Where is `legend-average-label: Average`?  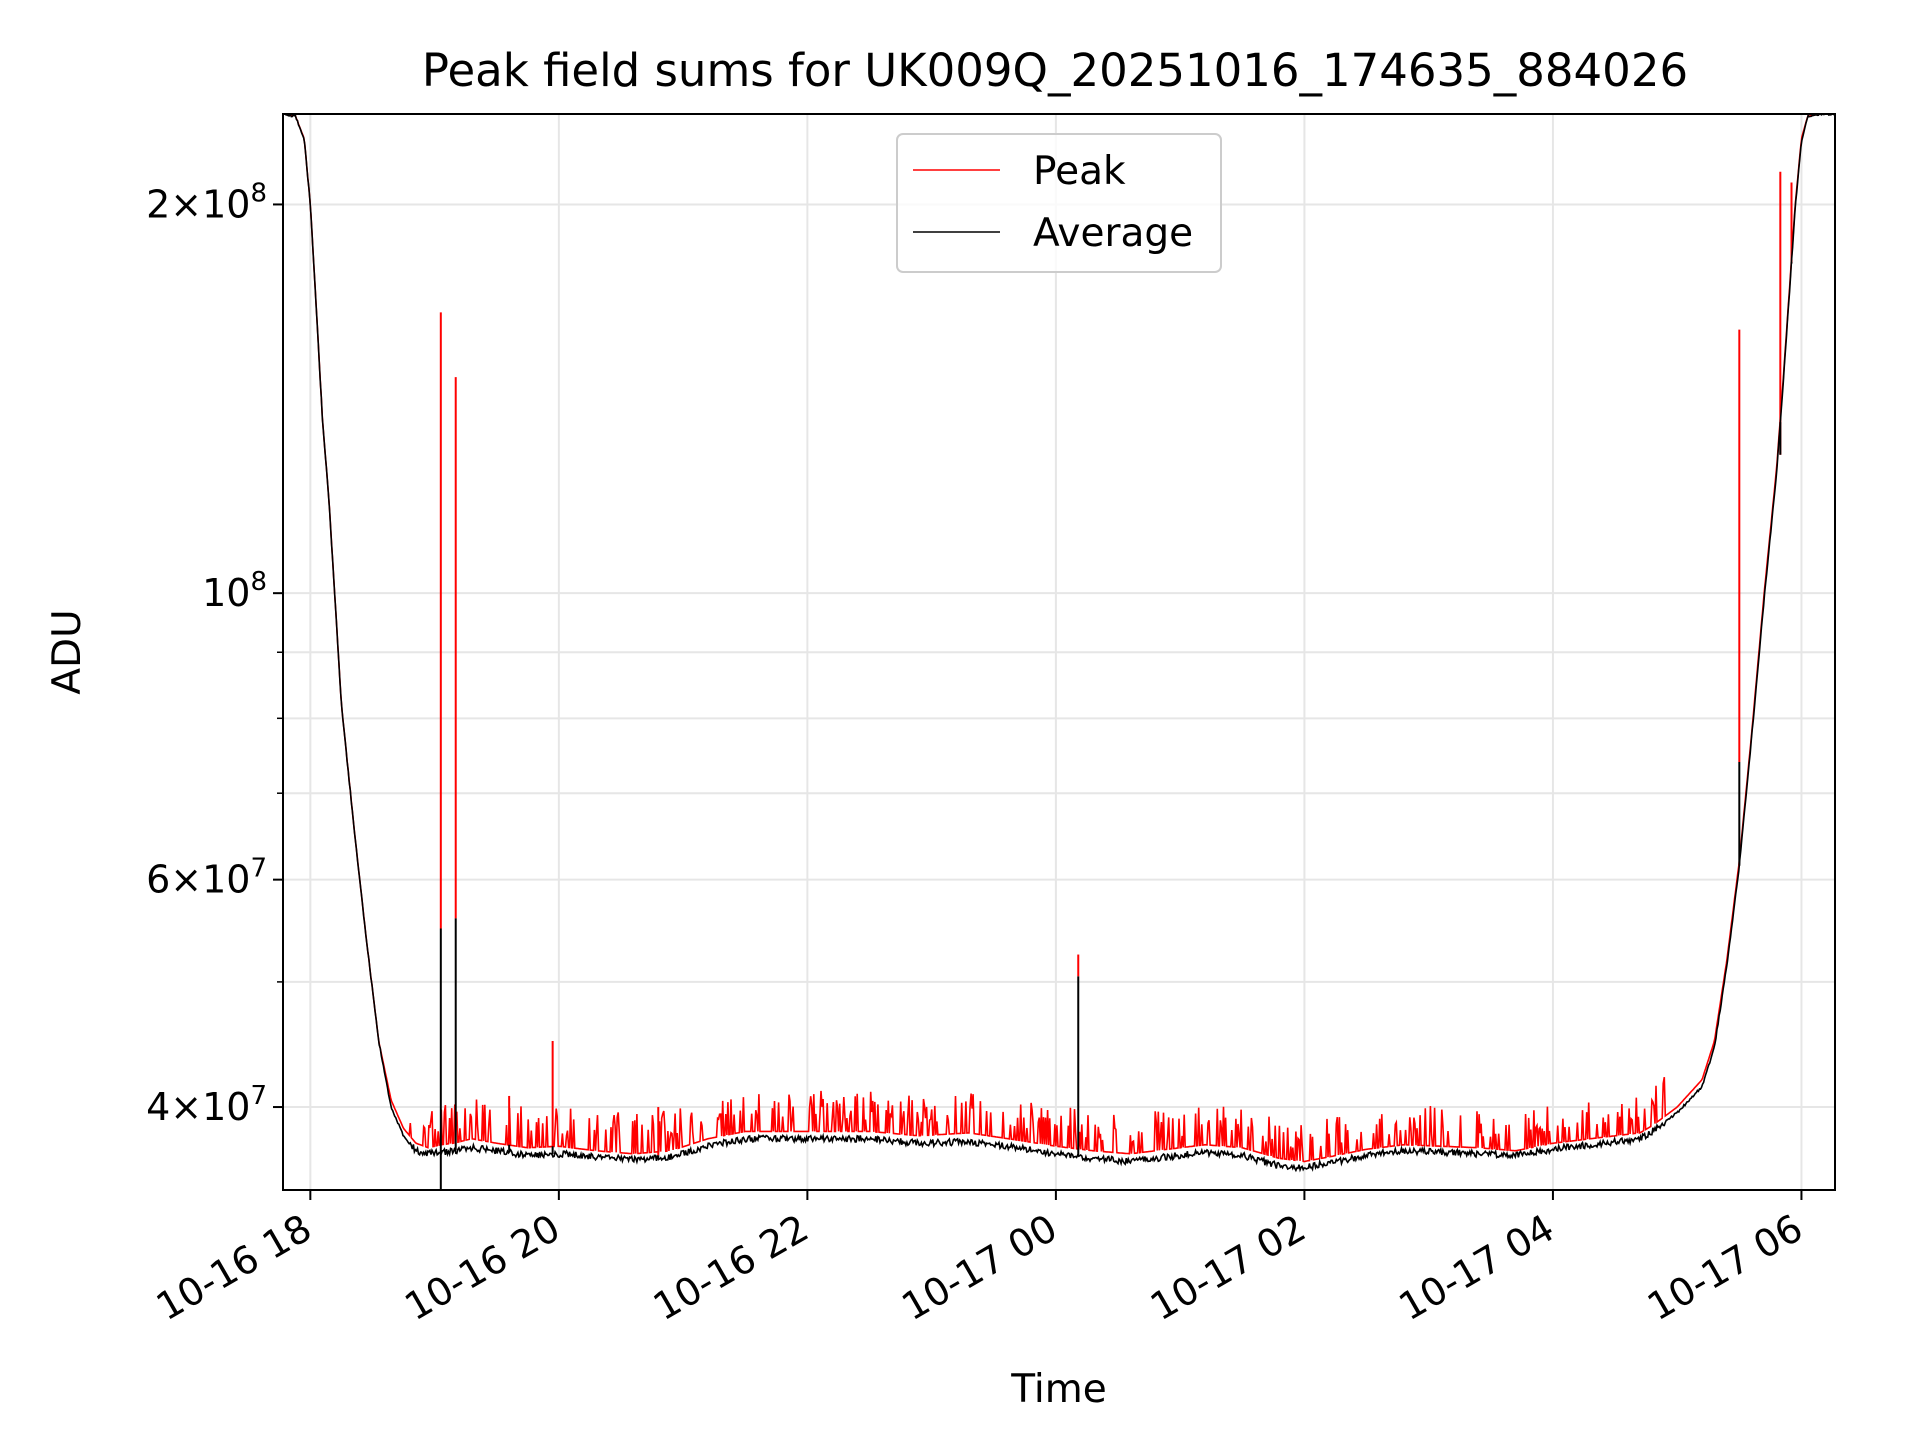
legend-average-label: Average is located at coordinates (1113, 233).